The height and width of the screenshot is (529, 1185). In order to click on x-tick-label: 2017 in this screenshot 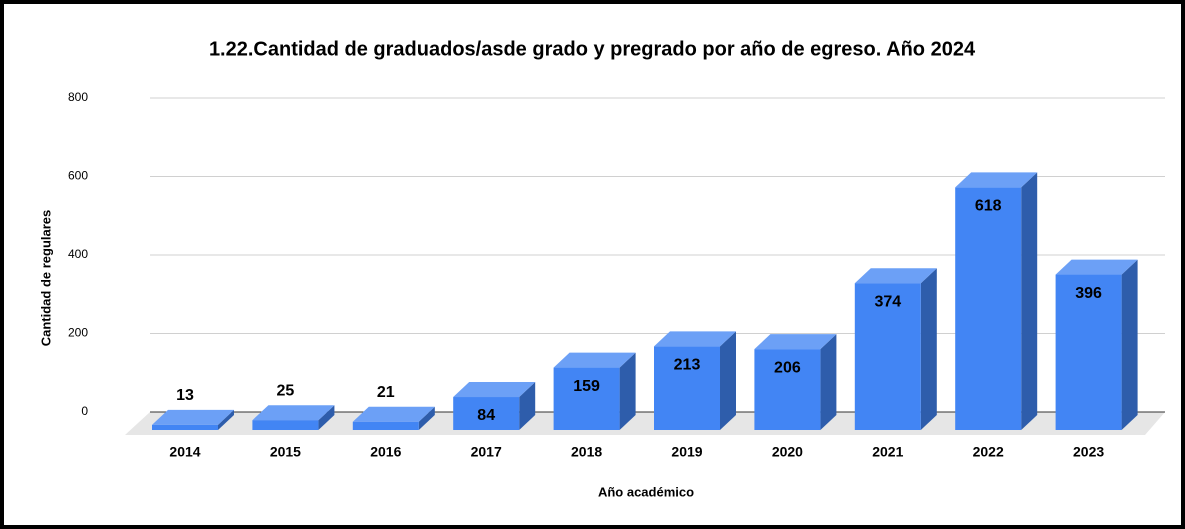, I will do `click(486, 452)`.